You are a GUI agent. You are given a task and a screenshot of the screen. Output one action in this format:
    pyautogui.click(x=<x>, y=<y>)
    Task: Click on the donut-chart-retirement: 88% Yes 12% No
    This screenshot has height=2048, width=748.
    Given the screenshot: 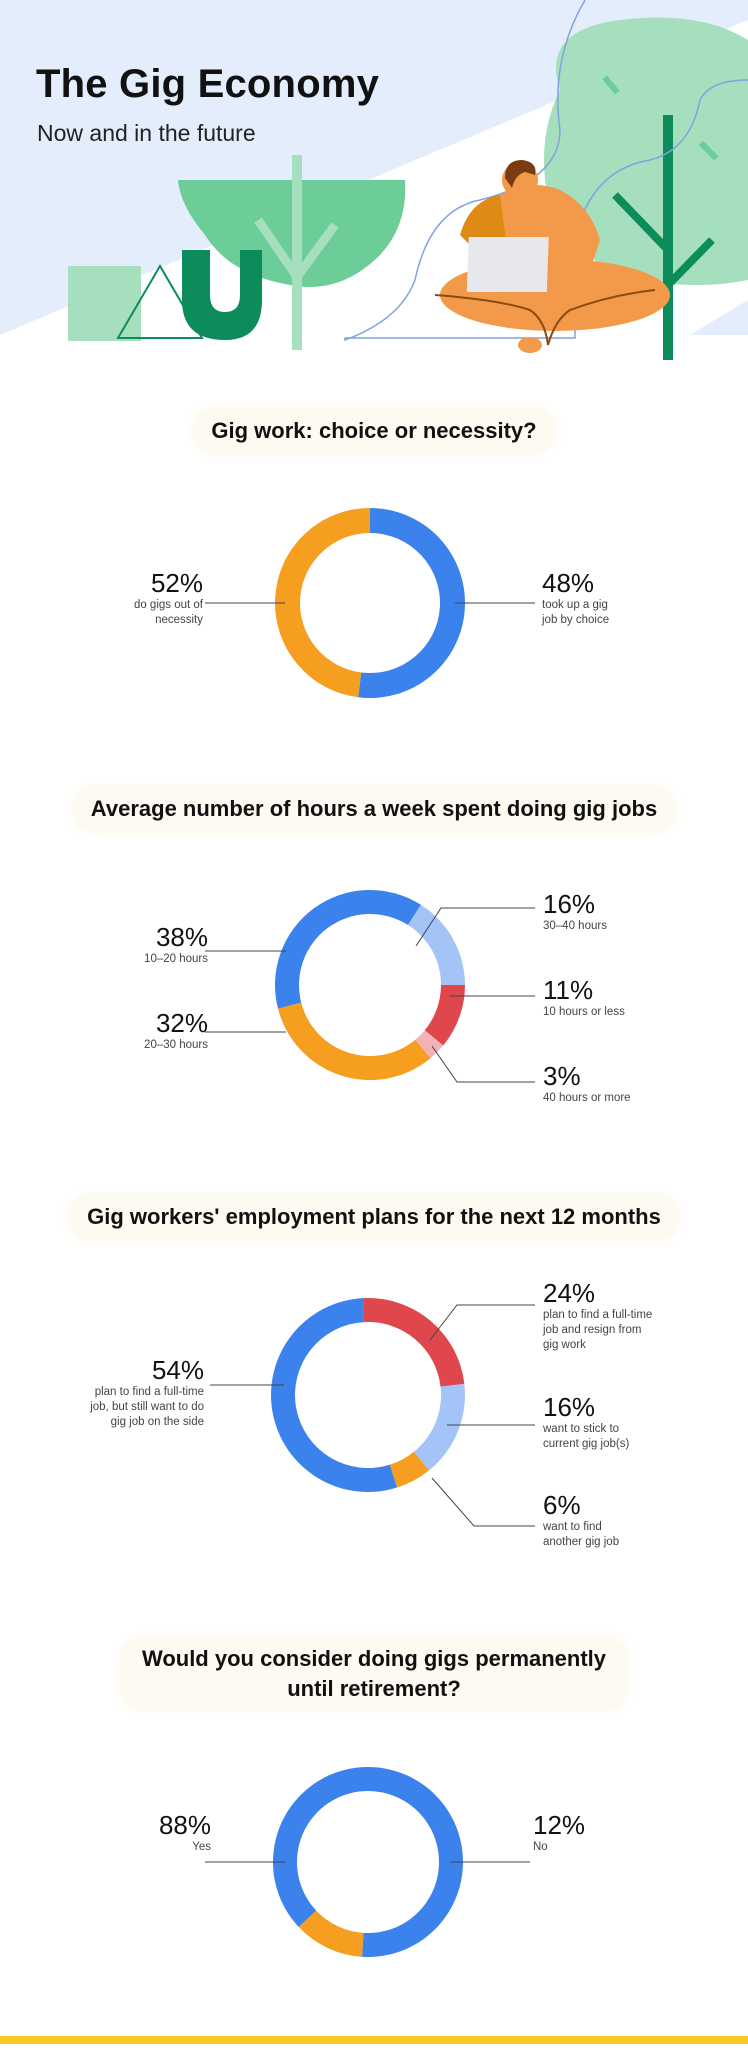 What is the action you would take?
    pyautogui.click(x=374, y=1865)
    